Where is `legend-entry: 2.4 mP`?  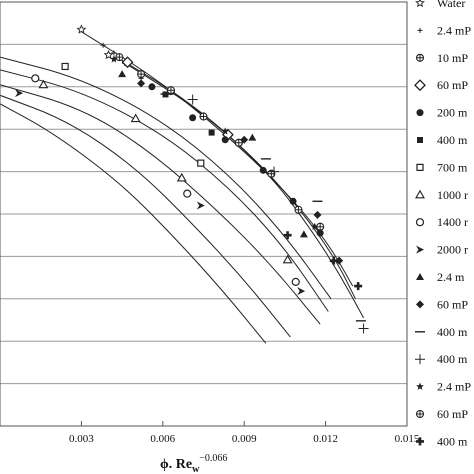
legend-entry: 2.4 mP is located at coordinates (444, 30).